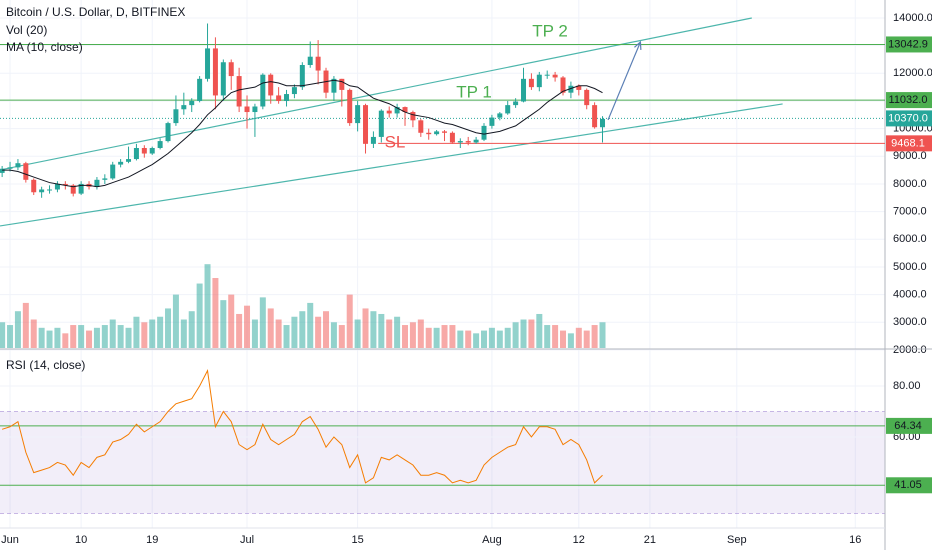 The width and height of the screenshot is (932, 550). What do you see at coordinates (95, 12) in the screenshot?
I see `chart-title: Bitcoin / U.S. Dollar, D, BITFINEX` at bounding box center [95, 12].